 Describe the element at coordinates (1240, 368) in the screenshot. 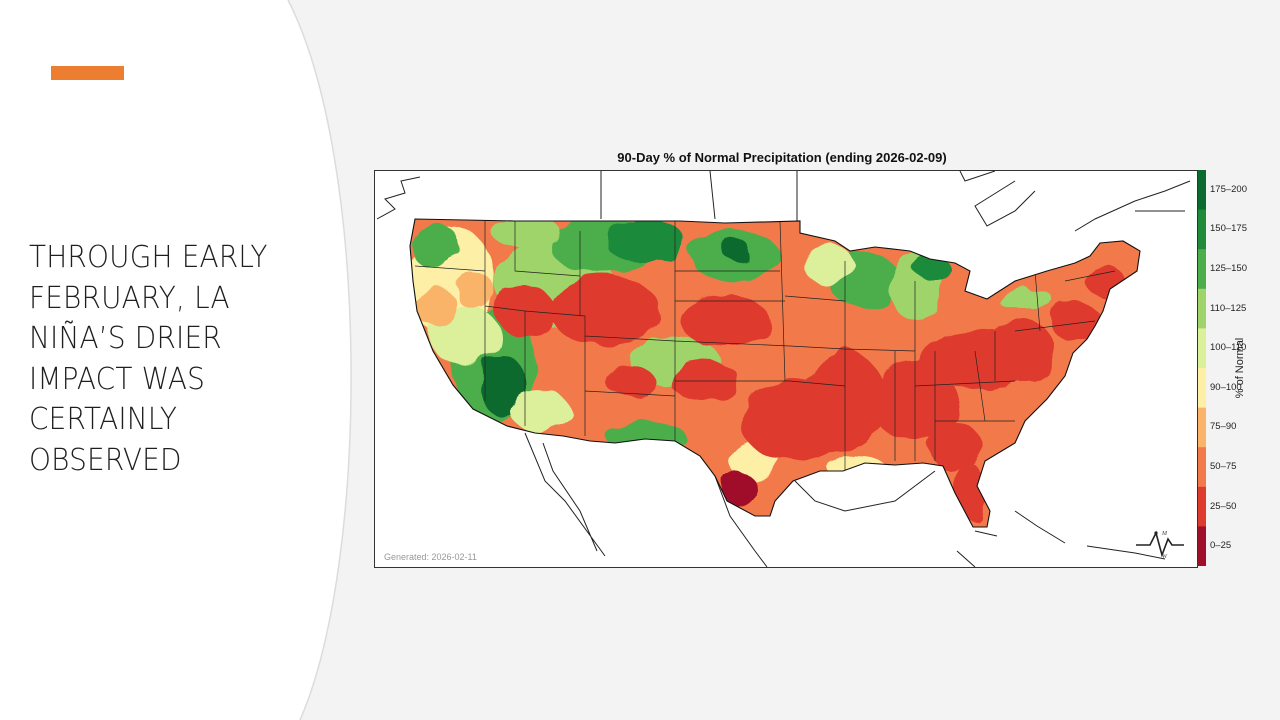

I see `colorbar-axis-label: % of Normal` at that location.